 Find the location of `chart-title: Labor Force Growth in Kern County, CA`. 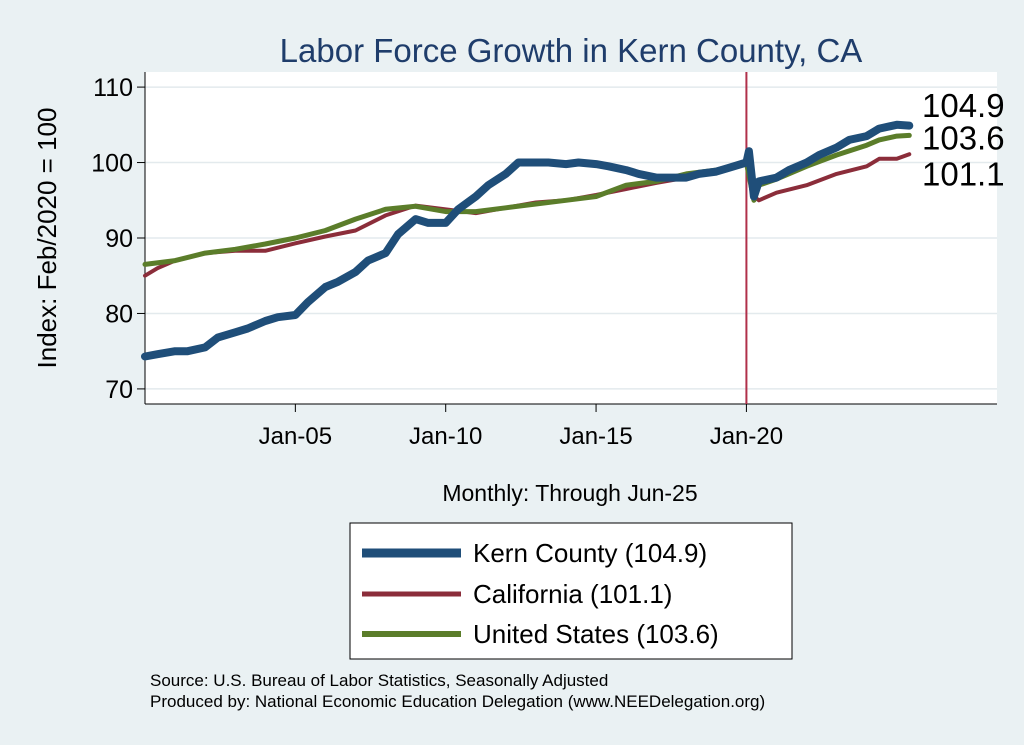

chart-title: Labor Force Growth in Kern County, CA is located at coordinates (571, 50).